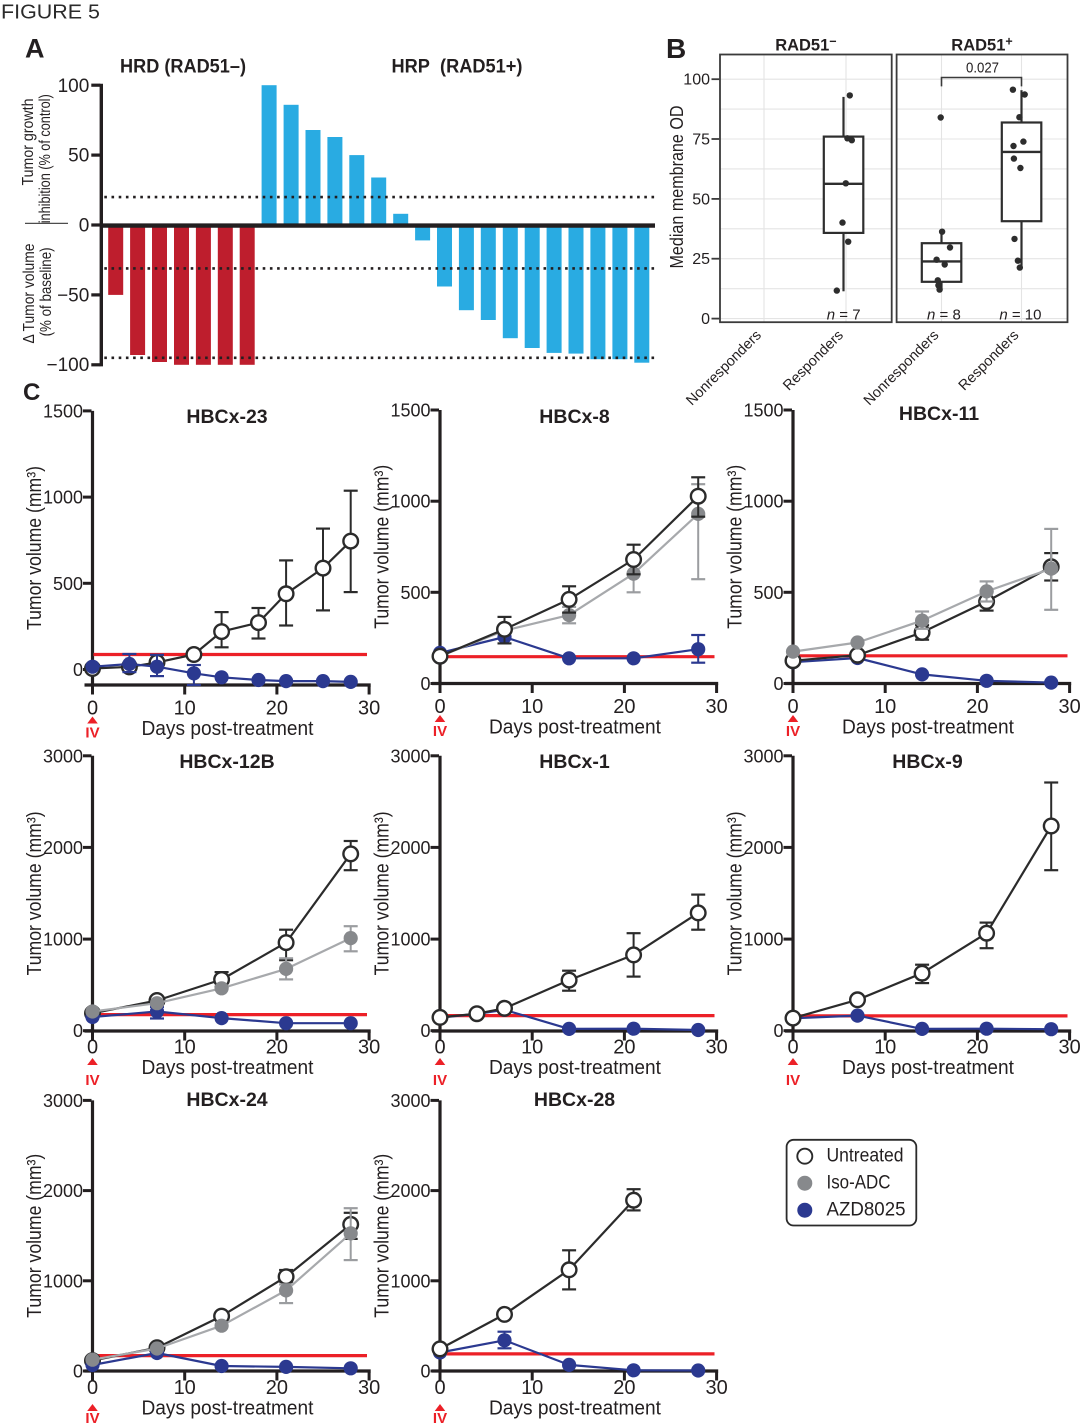 The image size is (1080, 1424). What do you see at coordinates (865, 1155) in the screenshot?
I see `svg-text: Untreated` at bounding box center [865, 1155].